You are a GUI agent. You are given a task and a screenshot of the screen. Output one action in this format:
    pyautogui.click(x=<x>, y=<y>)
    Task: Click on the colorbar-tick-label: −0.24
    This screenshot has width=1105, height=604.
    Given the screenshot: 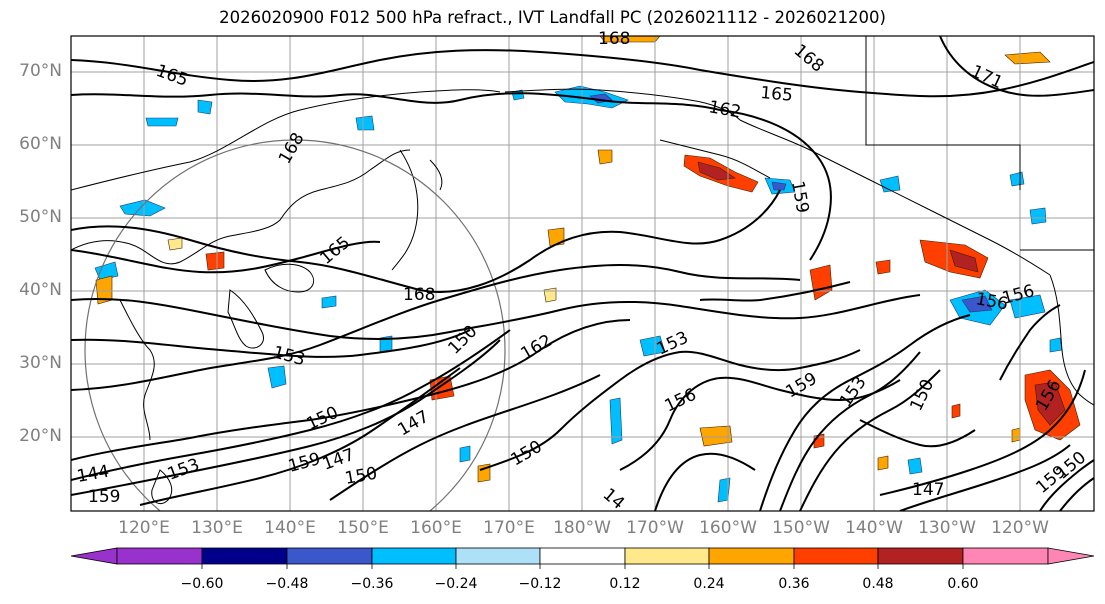 What is the action you would take?
    pyautogui.click(x=456, y=584)
    